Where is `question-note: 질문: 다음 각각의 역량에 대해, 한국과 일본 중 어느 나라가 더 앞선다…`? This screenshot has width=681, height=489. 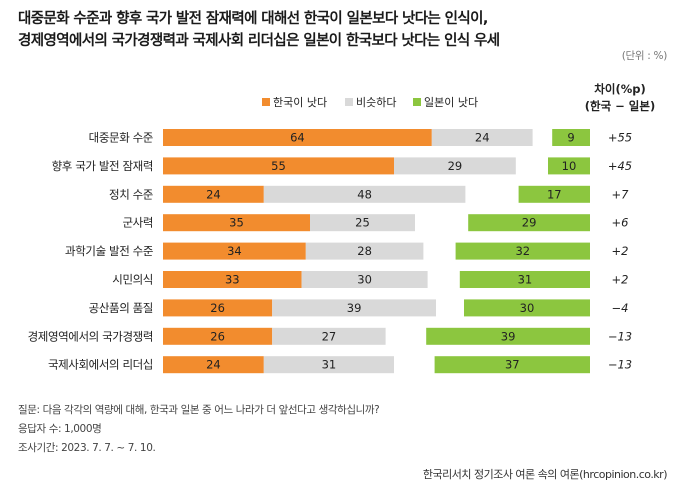 question-note: 질문: 다음 각각의 역량에 대해, 한국과 일본 중 어느 나라가 더 앞선다… is located at coordinates (199, 410).